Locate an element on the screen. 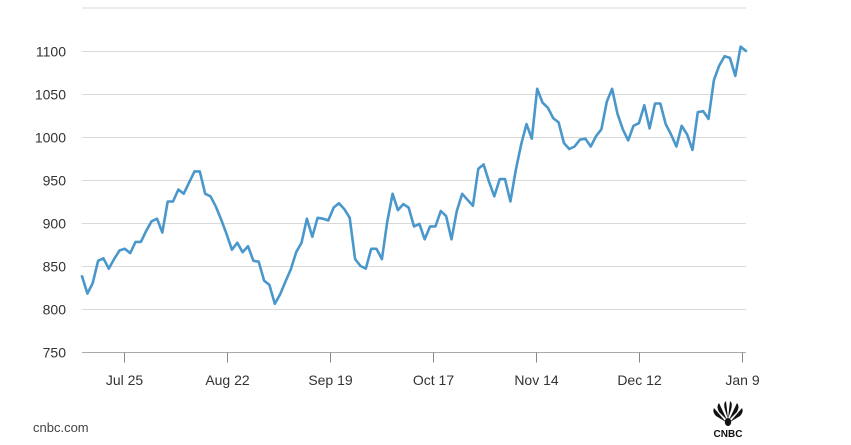 This screenshot has width=851, height=445. x-tick-label: Sep 19 is located at coordinates (330, 380).